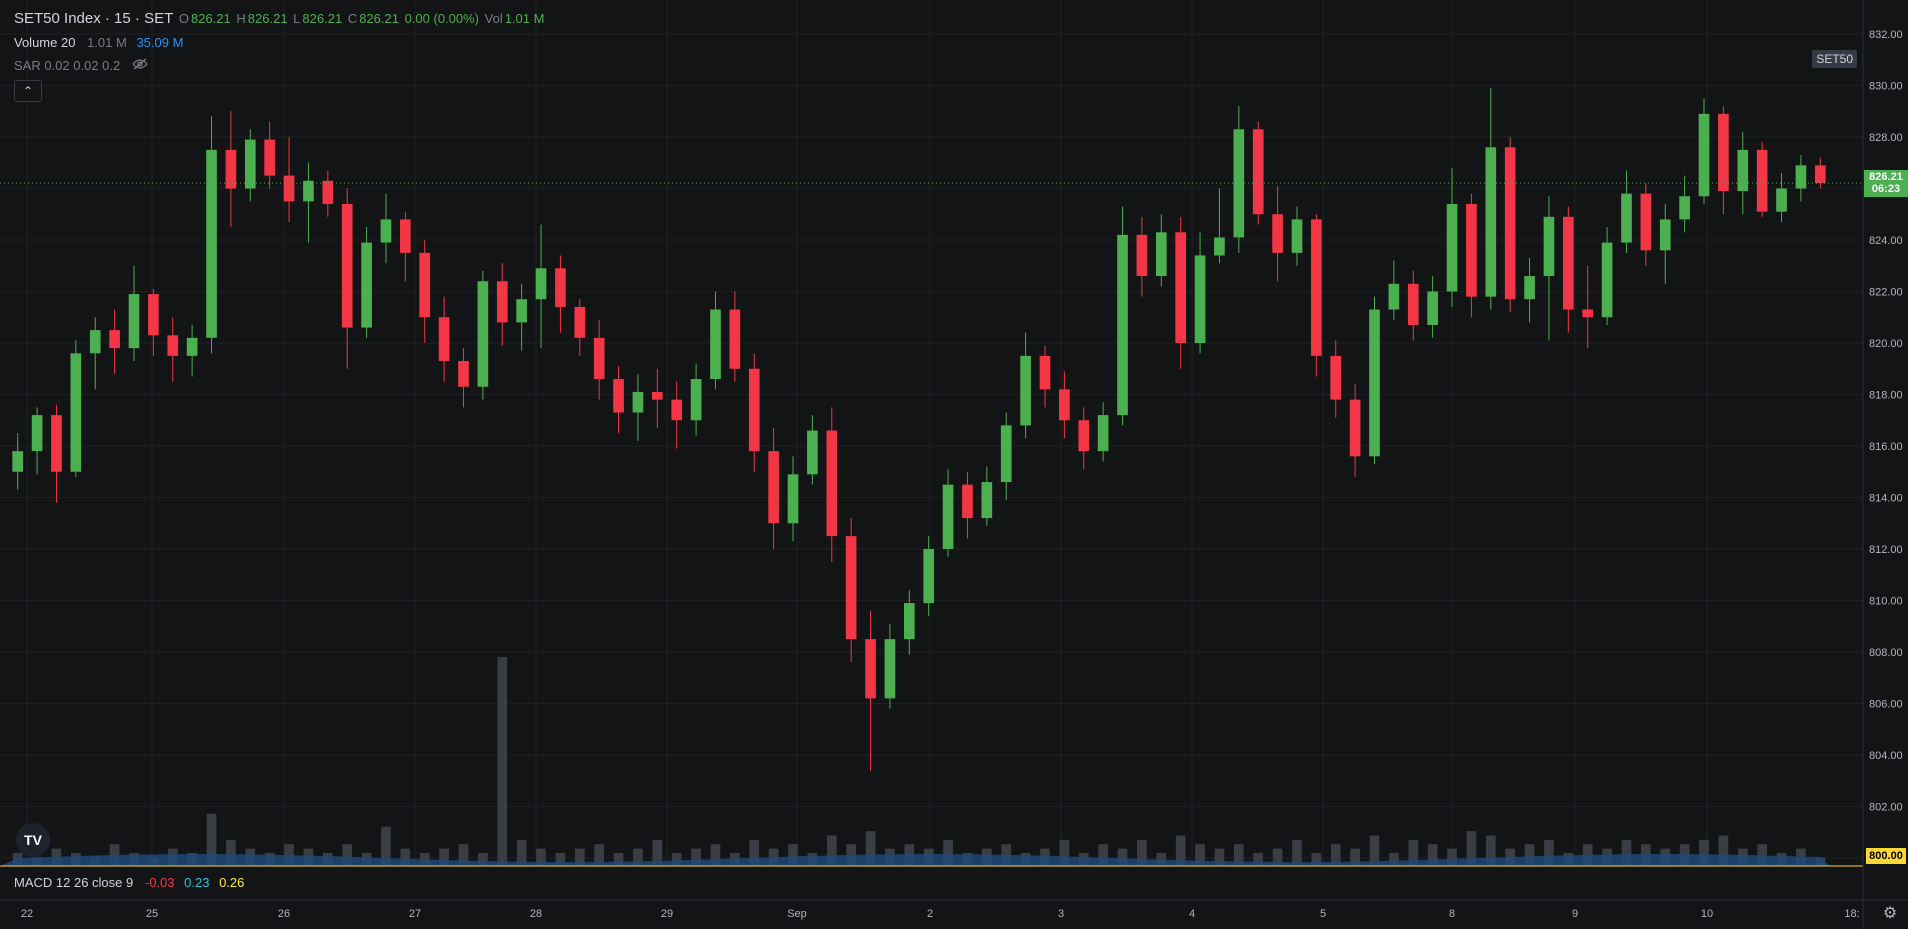 The image size is (1908, 929). What do you see at coordinates (1323, 914) in the screenshot?
I see `time-tick-label: 5` at bounding box center [1323, 914].